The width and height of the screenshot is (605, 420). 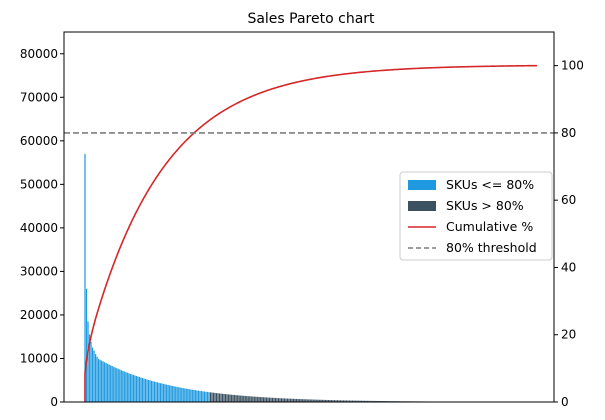 I want to click on right-tick-label: 60, so click(x=568, y=200).